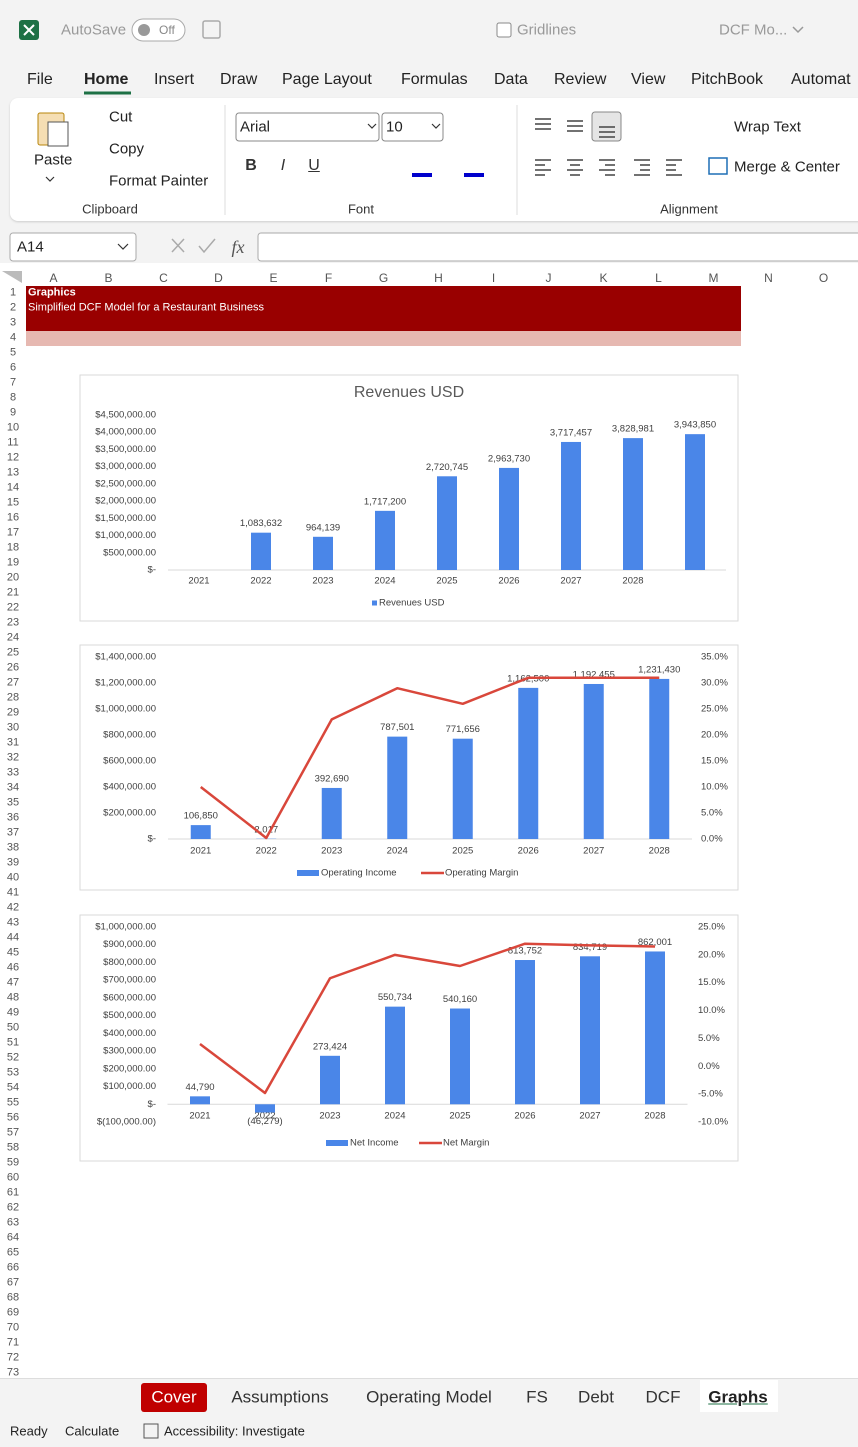 The height and width of the screenshot is (1447, 858). Describe the element at coordinates (13, 592) in the screenshot. I see `row-header: 21` at that location.